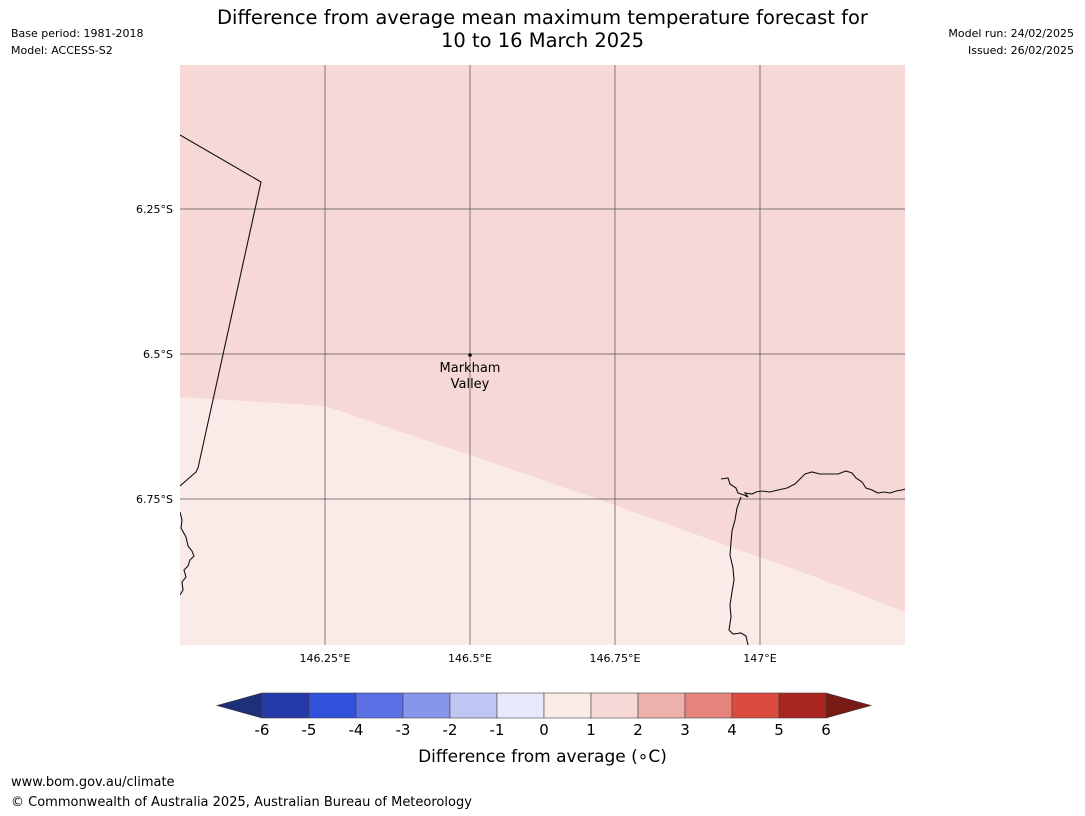 The height and width of the screenshot is (816, 1085). What do you see at coordinates (732, 730) in the screenshot?
I see `colorbar-tick-label: 4` at bounding box center [732, 730].